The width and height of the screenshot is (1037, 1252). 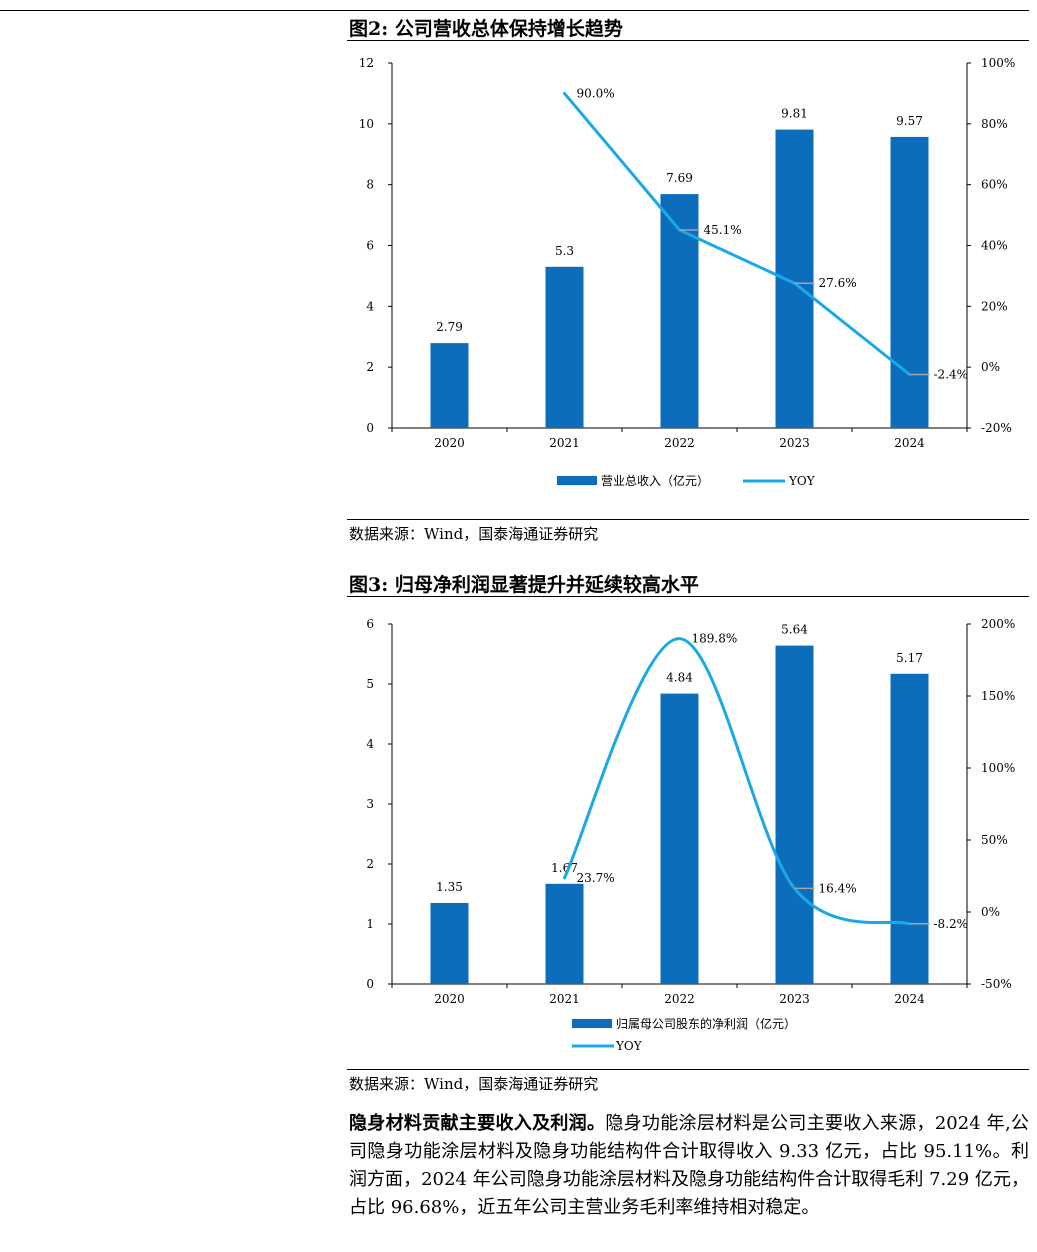 What do you see at coordinates (564, 251) in the screenshot?
I see `bar-data-label: 5.3` at bounding box center [564, 251].